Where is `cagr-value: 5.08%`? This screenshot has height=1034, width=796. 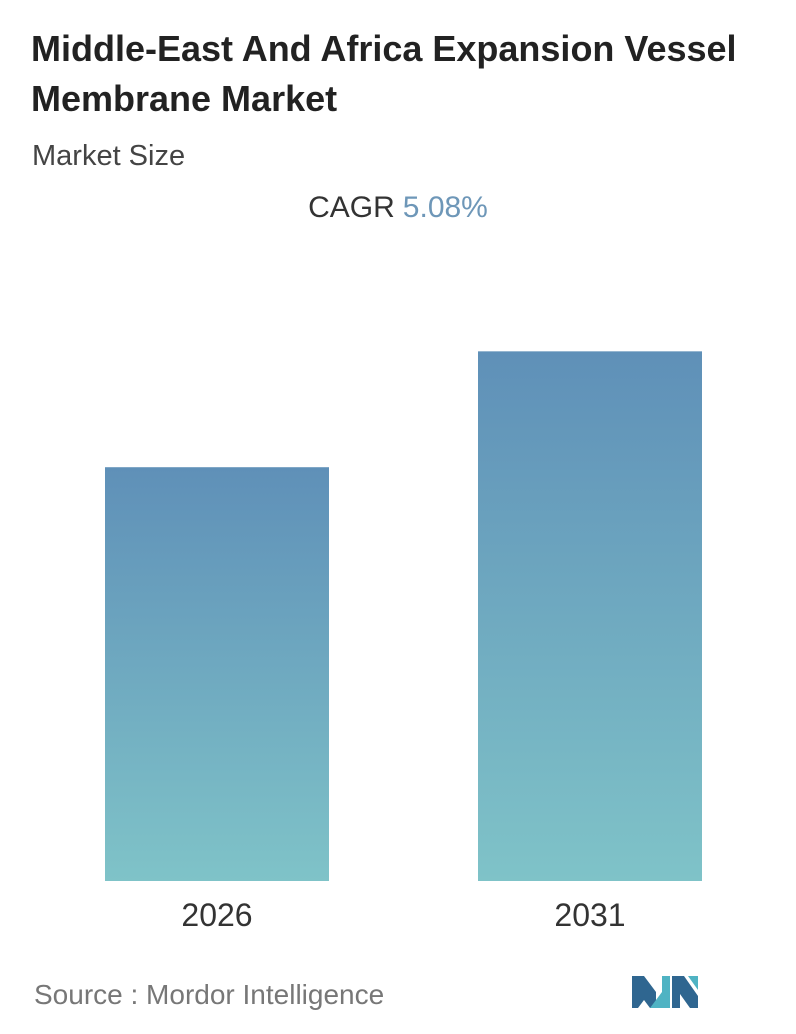
cagr-value: 5.08% is located at coordinates (445, 207).